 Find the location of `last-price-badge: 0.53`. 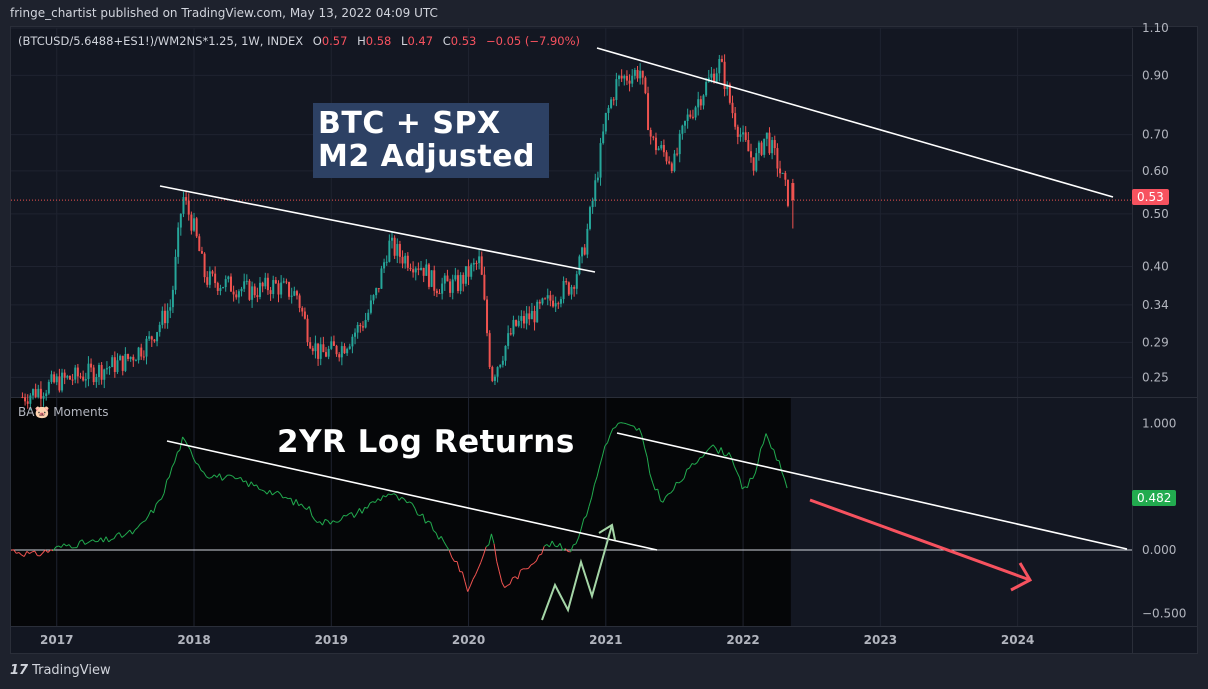

last-price-badge: 0.53 is located at coordinates (1150, 197).